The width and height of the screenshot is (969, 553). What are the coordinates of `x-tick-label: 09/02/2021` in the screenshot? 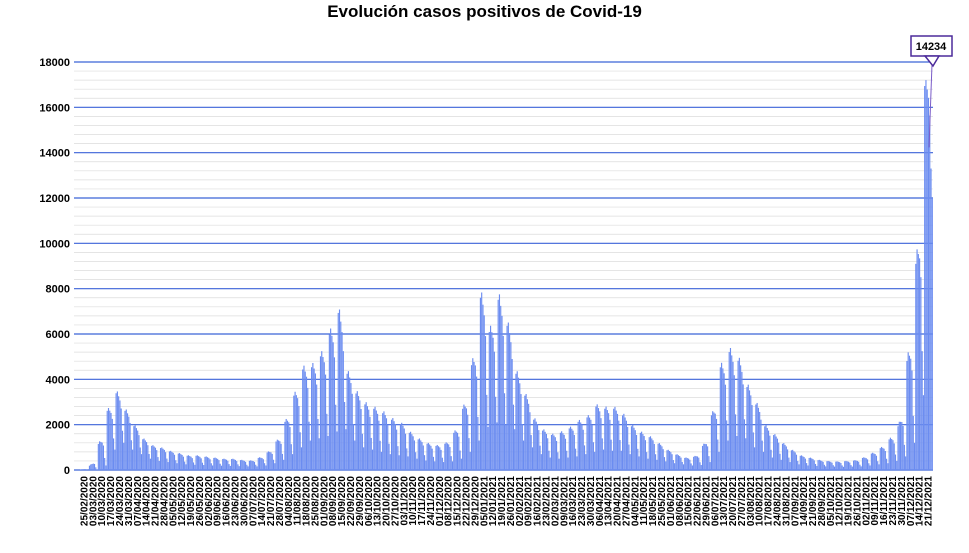 It's located at (529, 501).